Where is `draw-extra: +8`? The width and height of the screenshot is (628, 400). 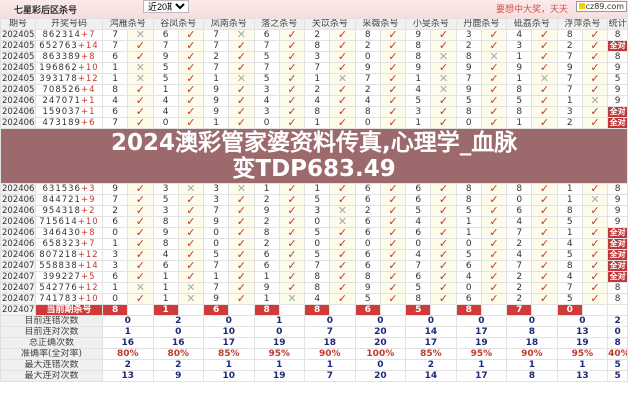
draw-extra: +8 is located at coordinates (88, 57).